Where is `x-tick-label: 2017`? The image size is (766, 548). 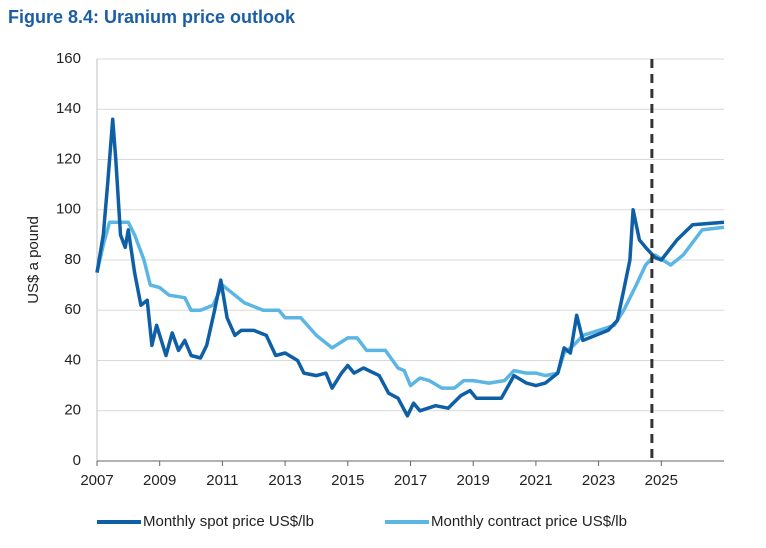
x-tick-label: 2017 is located at coordinates (410, 480).